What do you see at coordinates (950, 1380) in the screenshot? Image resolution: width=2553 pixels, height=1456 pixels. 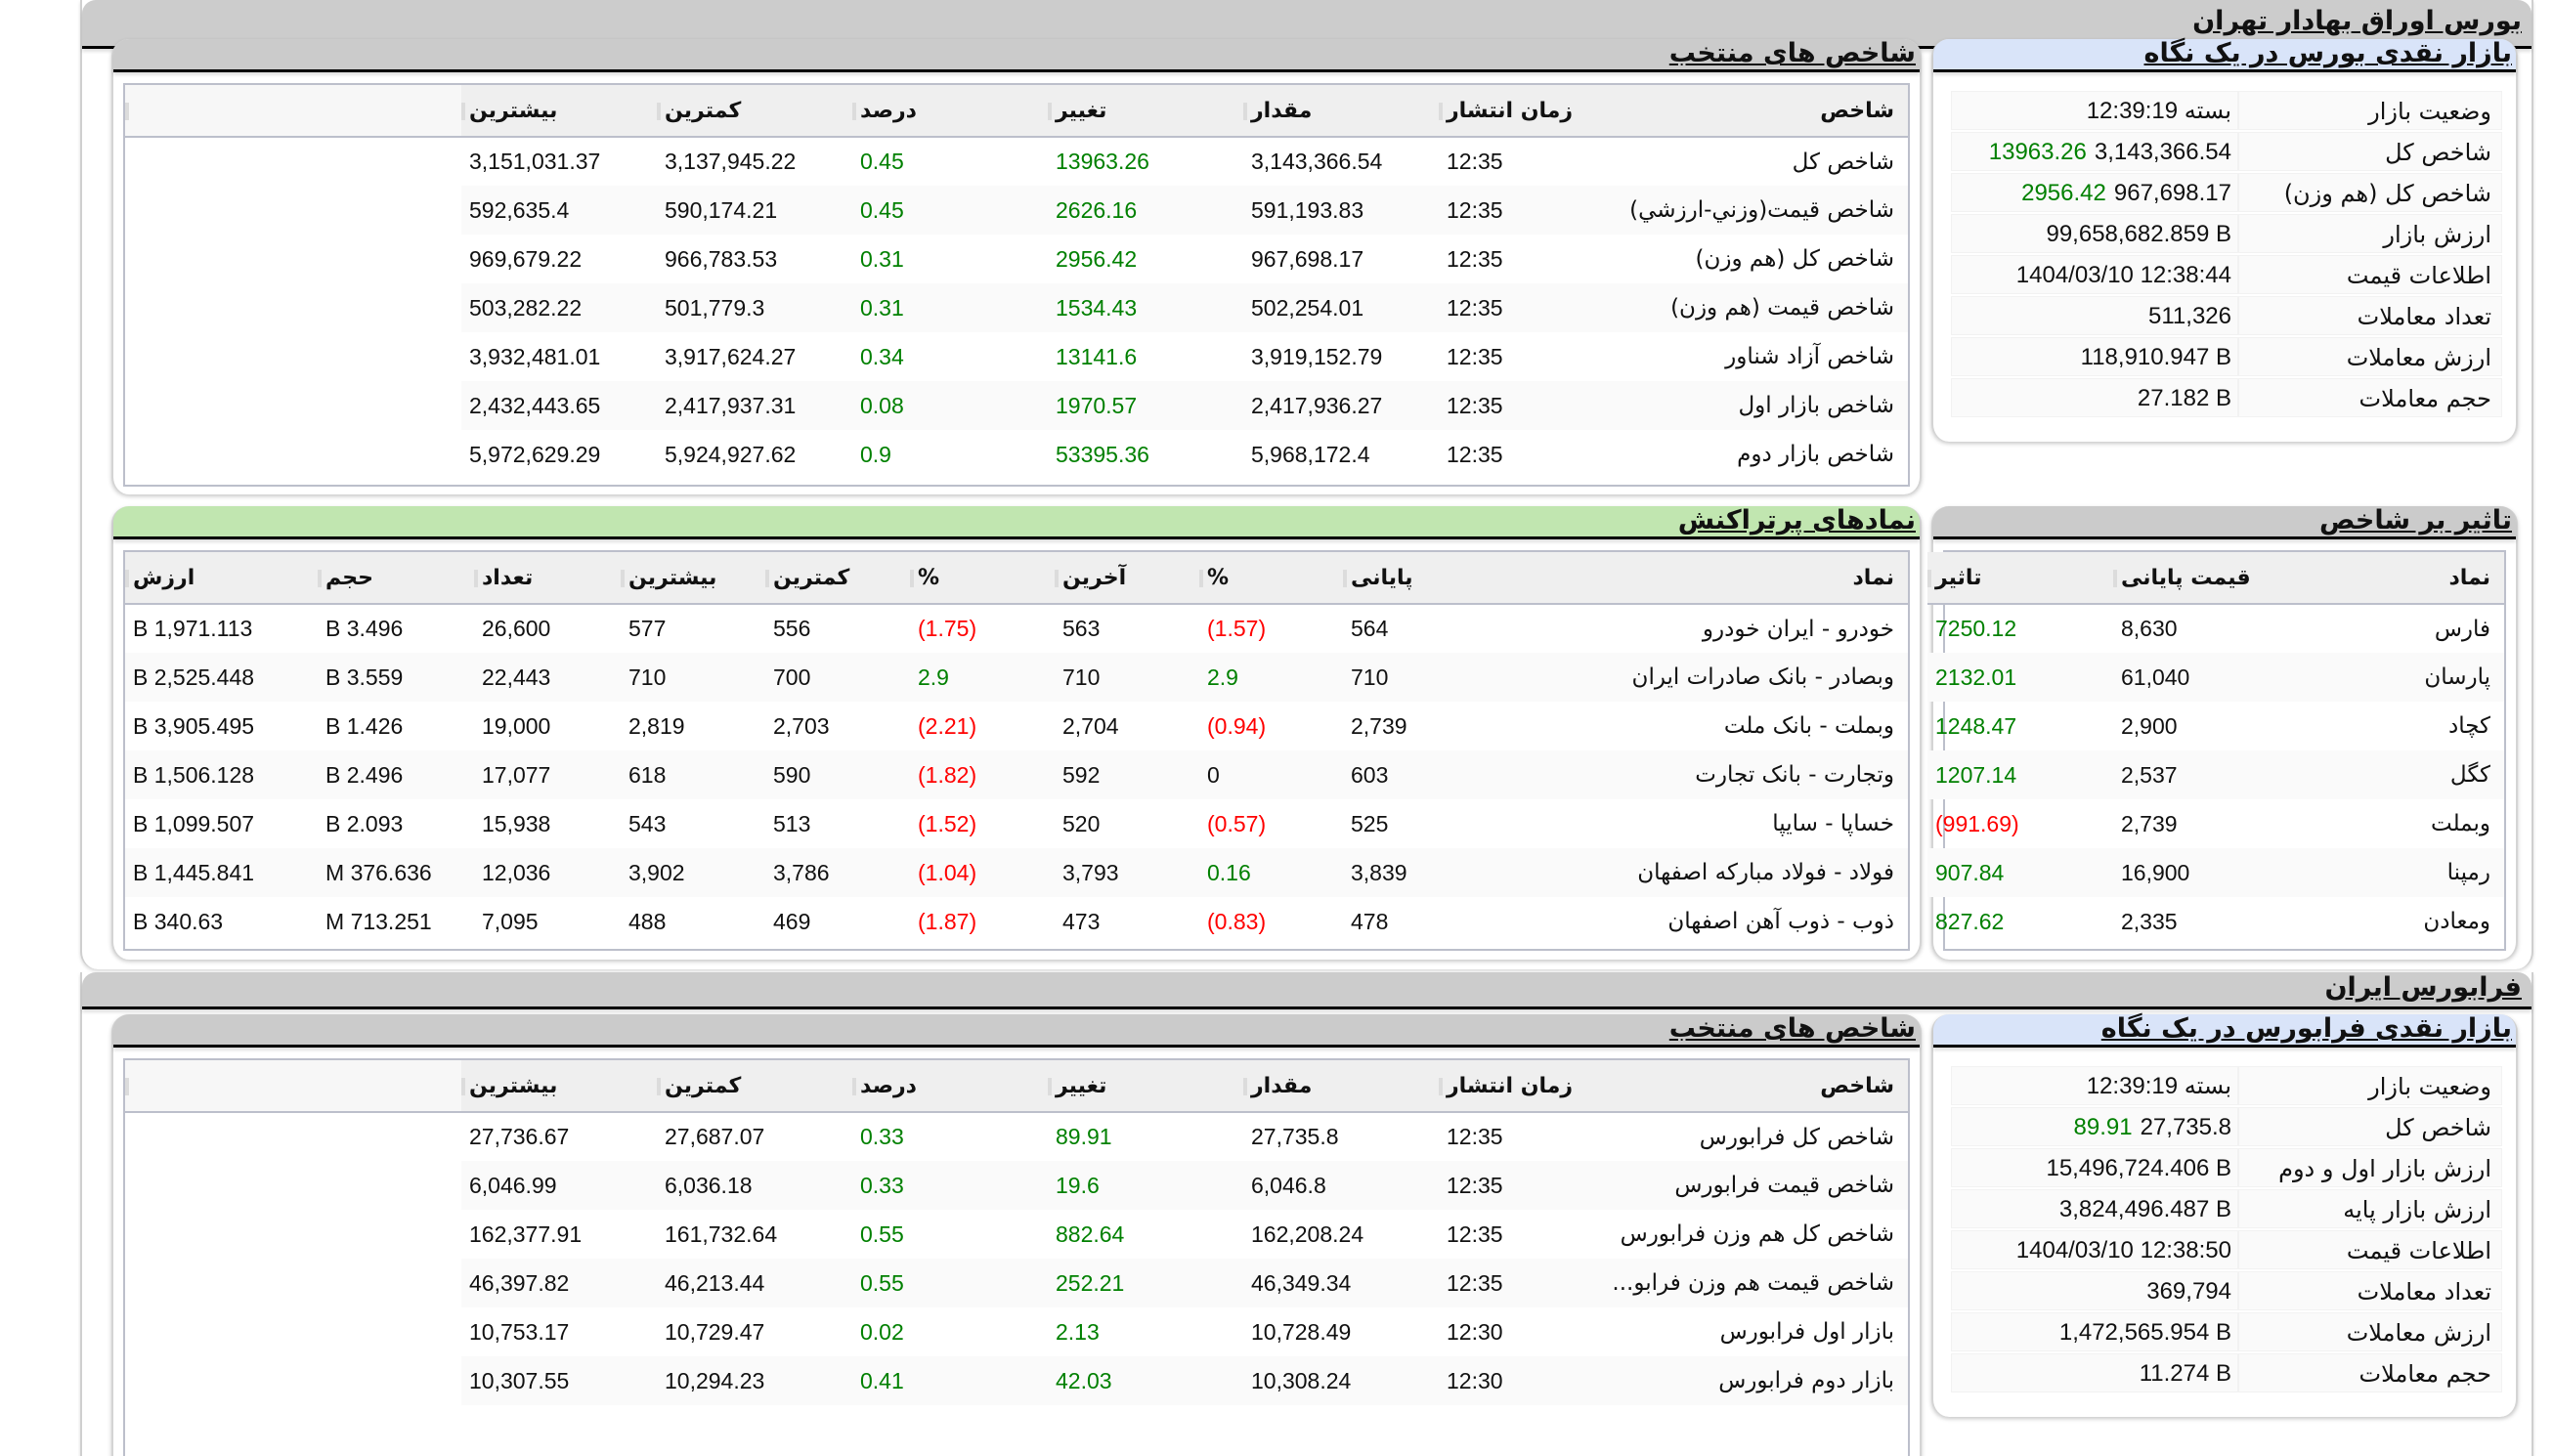 I see `index-percent: 0.41` at bounding box center [950, 1380].